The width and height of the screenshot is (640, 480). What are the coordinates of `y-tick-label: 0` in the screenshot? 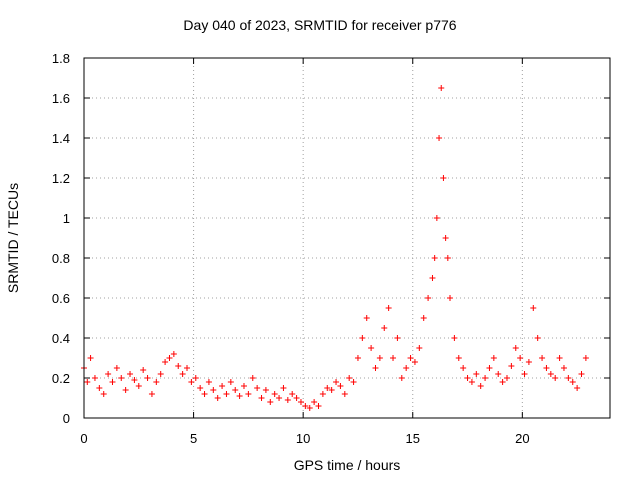 It's located at (66, 418).